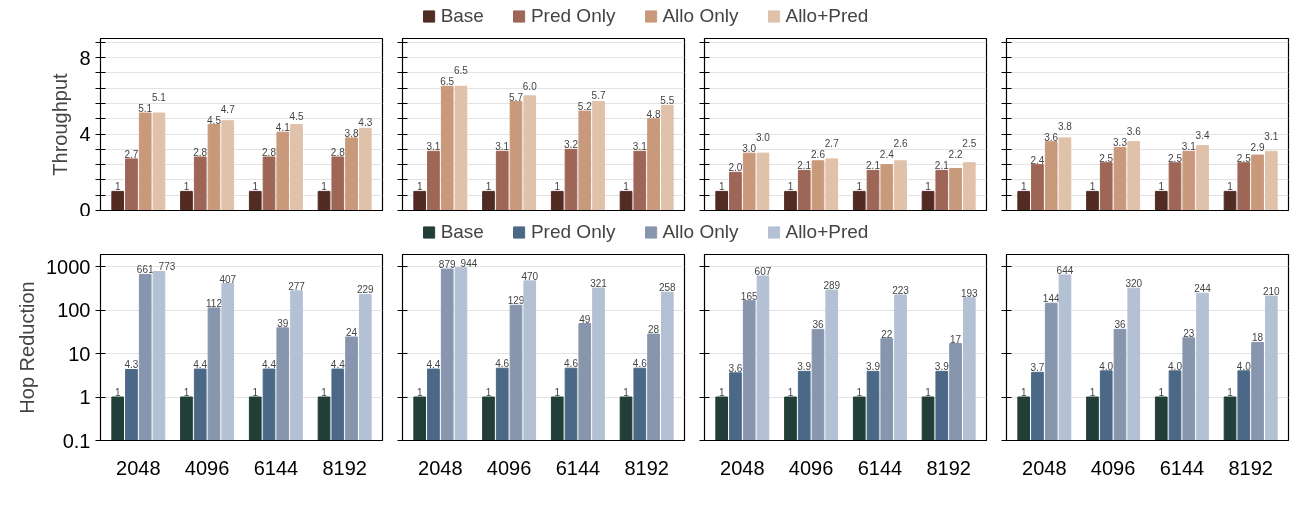  What do you see at coordinates (433, 365) in the screenshot?
I see `data-label: 4.4` at bounding box center [433, 365].